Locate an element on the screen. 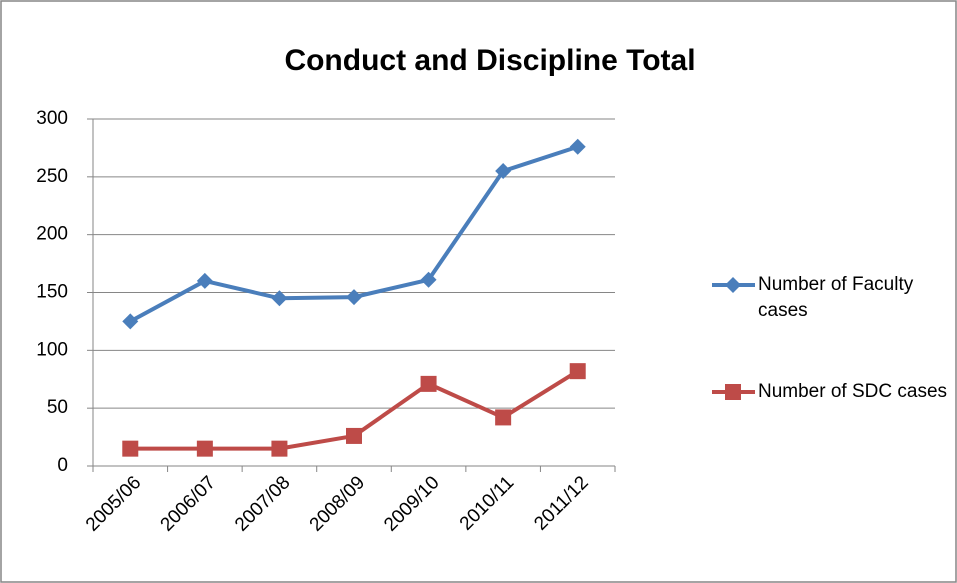  y-tick-label: 100 is located at coordinates (52, 349).